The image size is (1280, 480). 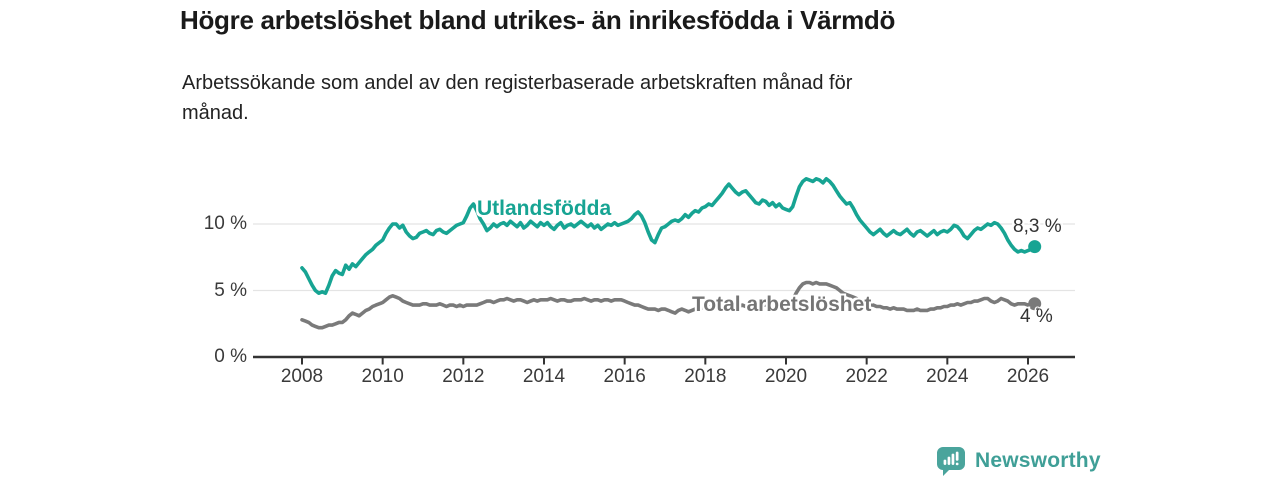 I want to click on newsworthy-logo-icon, so click(x=951, y=461).